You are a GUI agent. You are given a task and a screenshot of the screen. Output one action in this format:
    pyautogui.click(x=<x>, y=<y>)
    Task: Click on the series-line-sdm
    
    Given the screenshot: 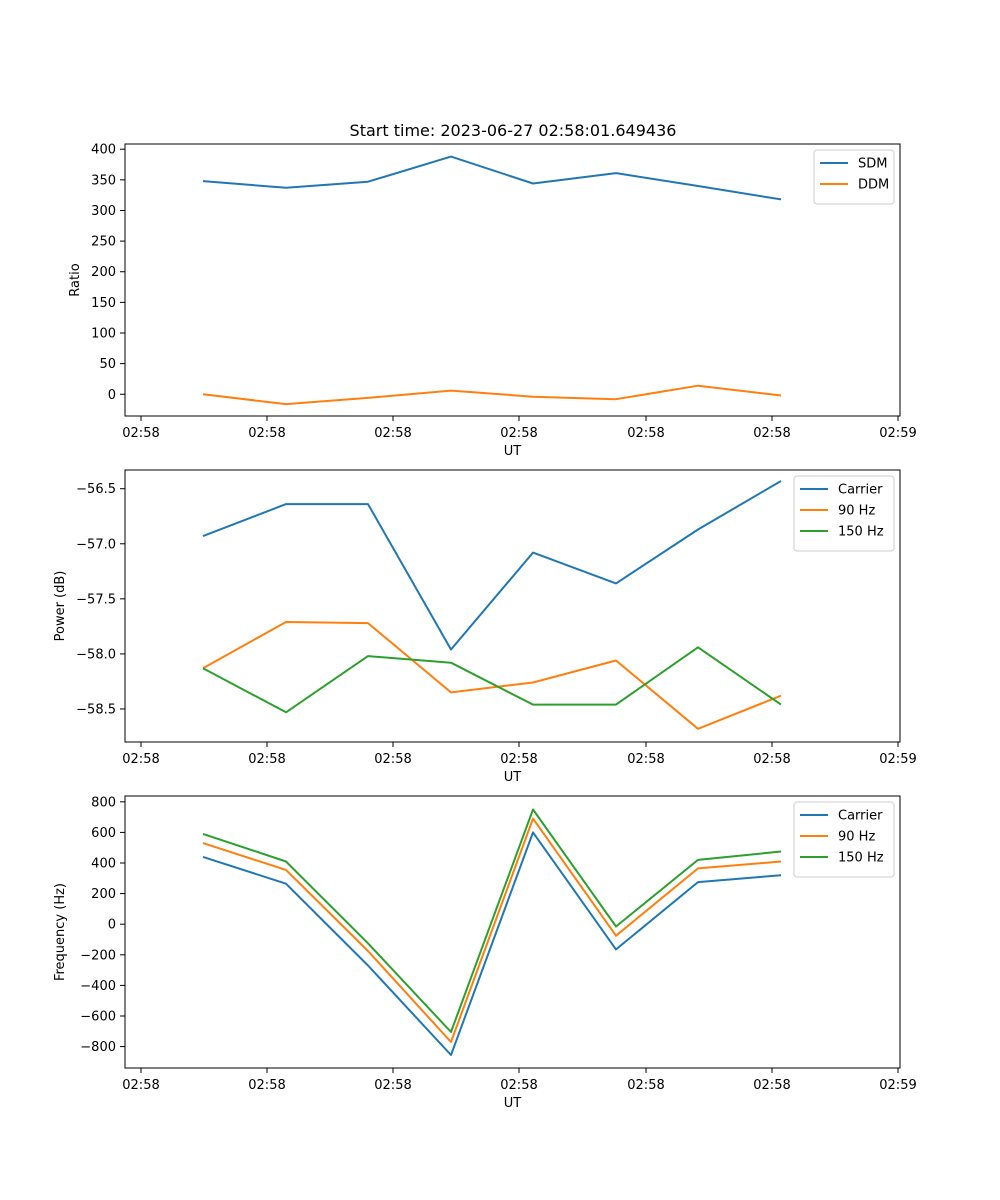 What is the action you would take?
    pyautogui.click(x=492, y=178)
    